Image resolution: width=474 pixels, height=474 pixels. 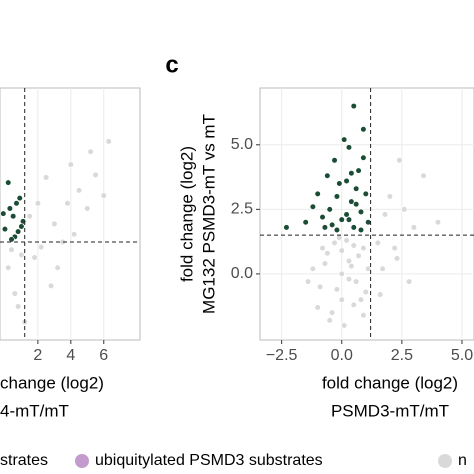 What do you see at coordinates (24, 460) in the screenshot?
I see `legend-label: strates` at bounding box center [24, 460].